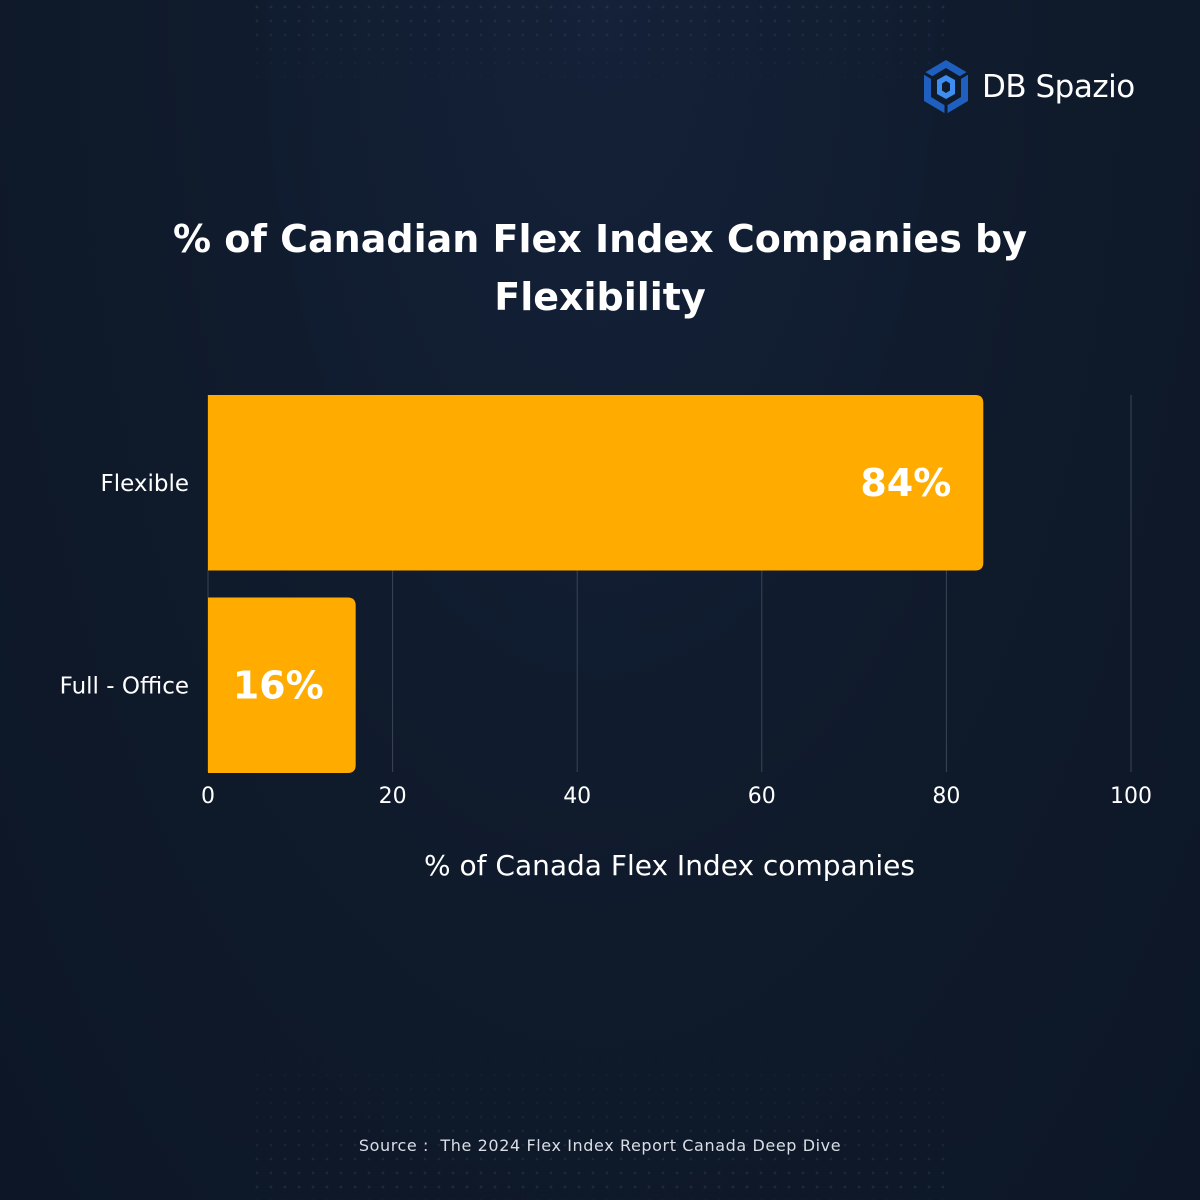  I want to click on x-tick-label: 0, so click(208, 796).